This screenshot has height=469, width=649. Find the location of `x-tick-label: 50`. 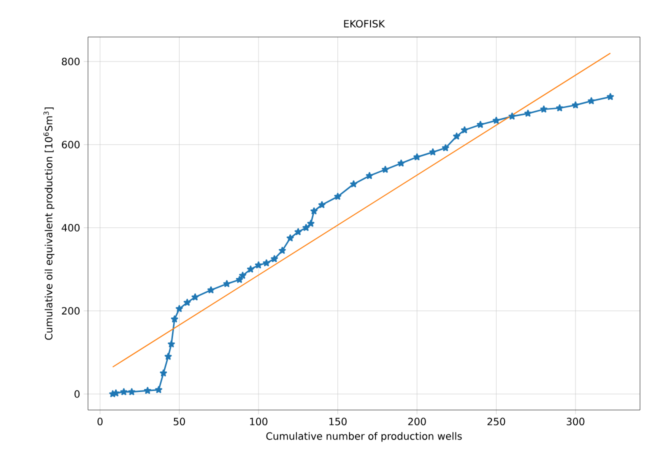

x-tick-label: 50 is located at coordinates (179, 422).